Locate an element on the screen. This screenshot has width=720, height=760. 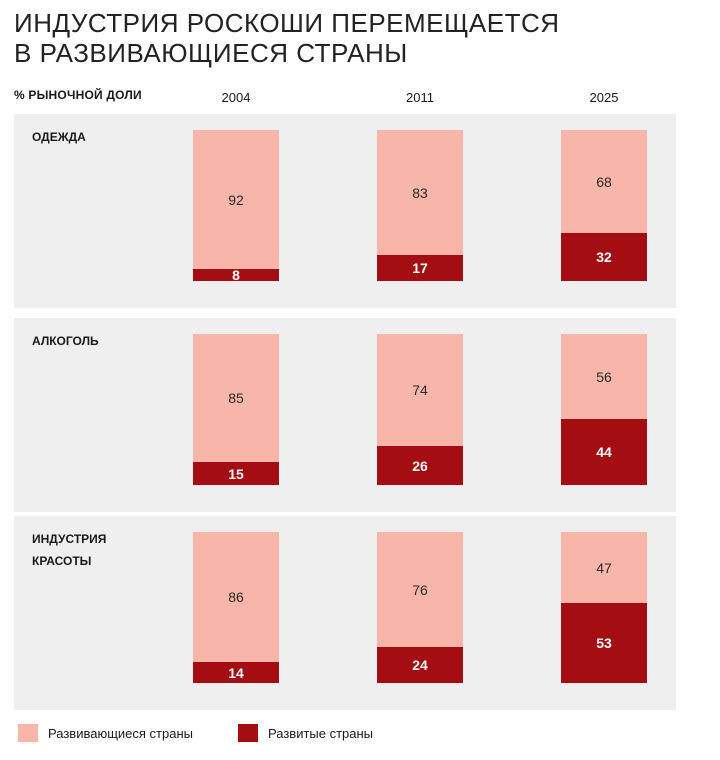
stacked-bar-2011: 74 26 is located at coordinates (420, 409).